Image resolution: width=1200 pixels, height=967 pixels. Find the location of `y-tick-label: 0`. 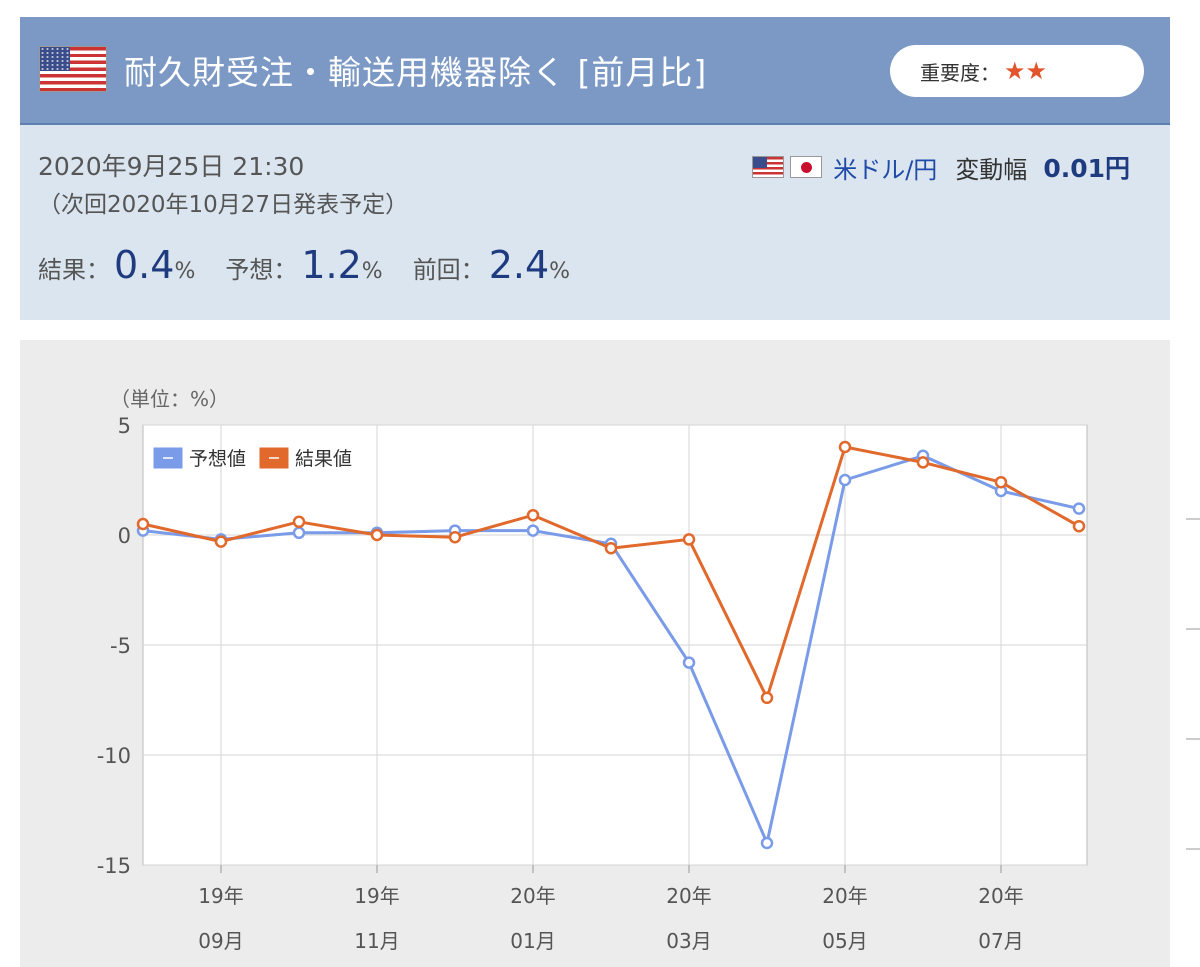

y-tick-label: 0 is located at coordinates (124, 536).